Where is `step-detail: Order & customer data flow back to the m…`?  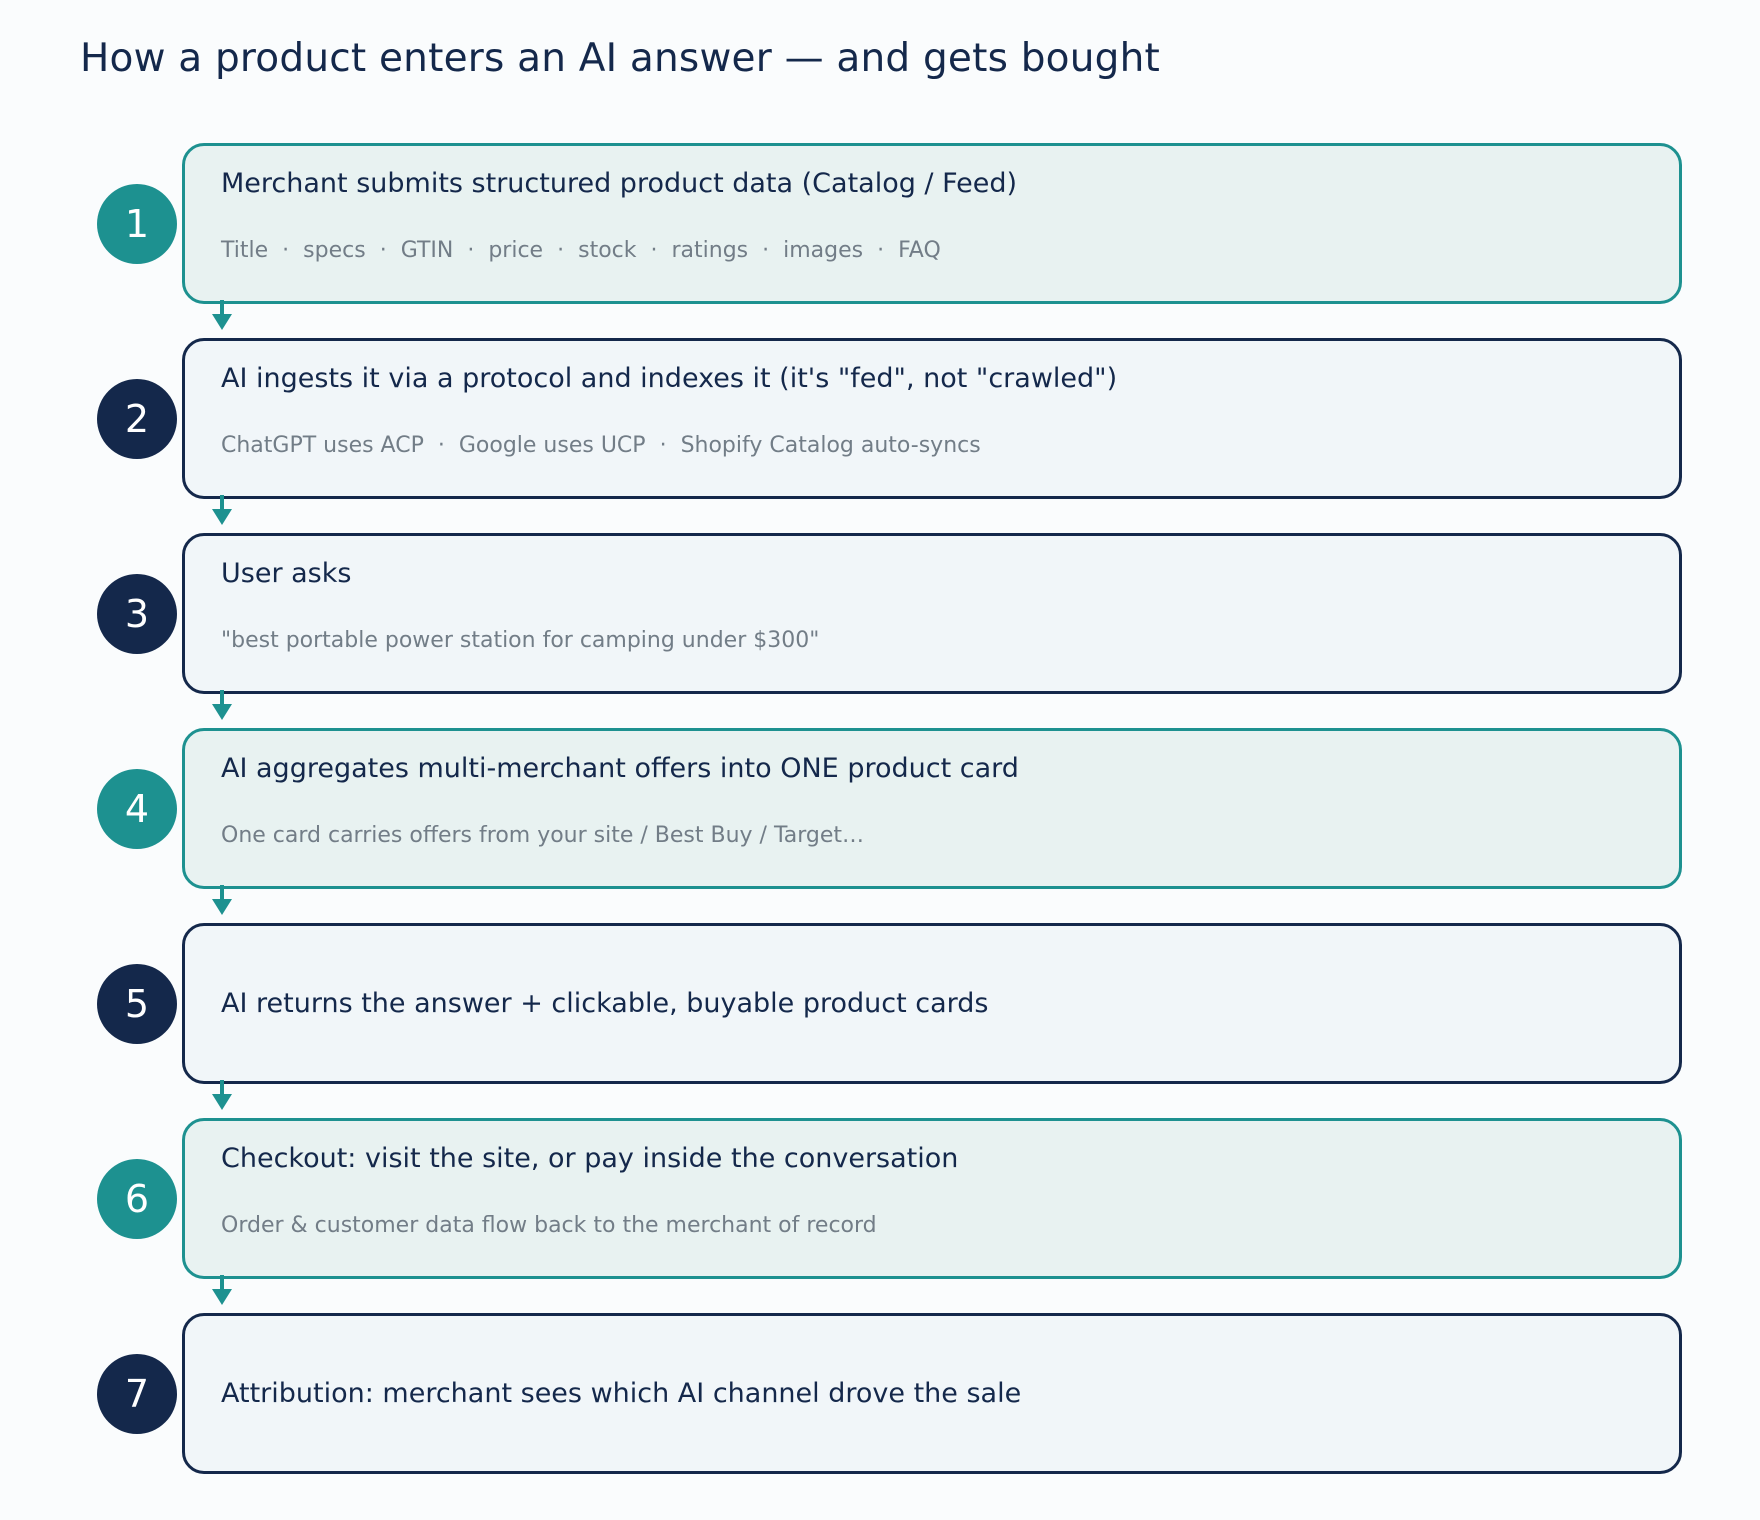 step-detail: Order & customer data flow back to the m… is located at coordinates (549, 1225).